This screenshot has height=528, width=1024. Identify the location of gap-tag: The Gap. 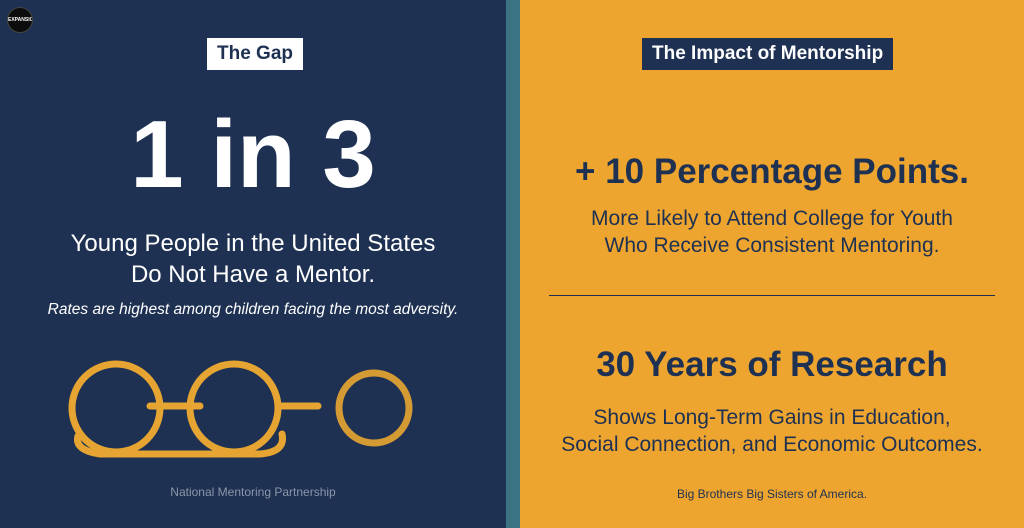
(255, 54).